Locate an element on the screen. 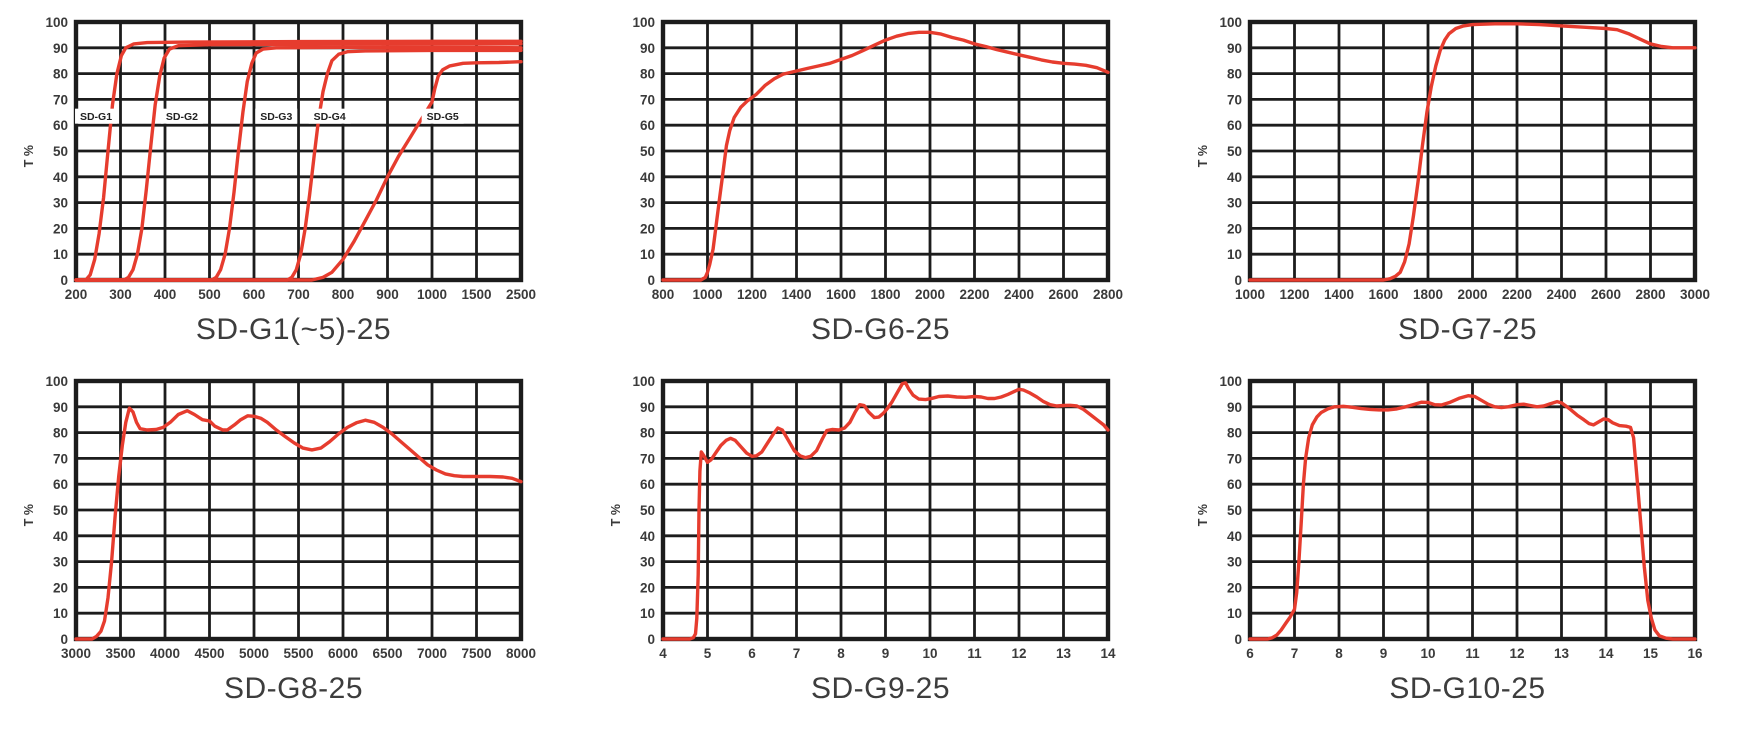  x-tick-label: 9 is located at coordinates (1383, 653).